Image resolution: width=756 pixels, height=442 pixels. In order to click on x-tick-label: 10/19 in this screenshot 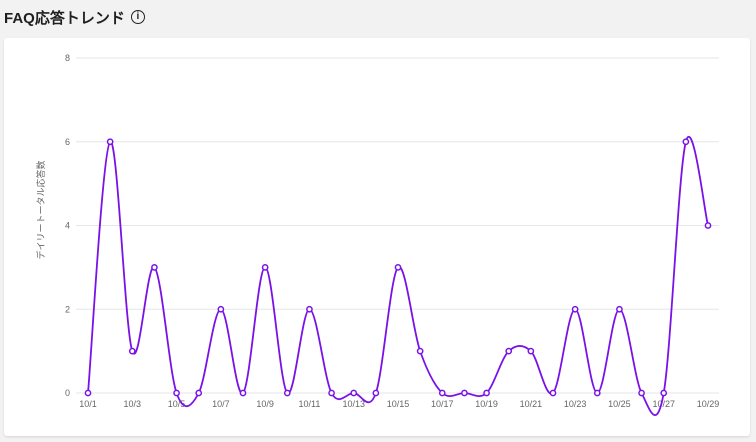, I will do `click(486, 404)`.